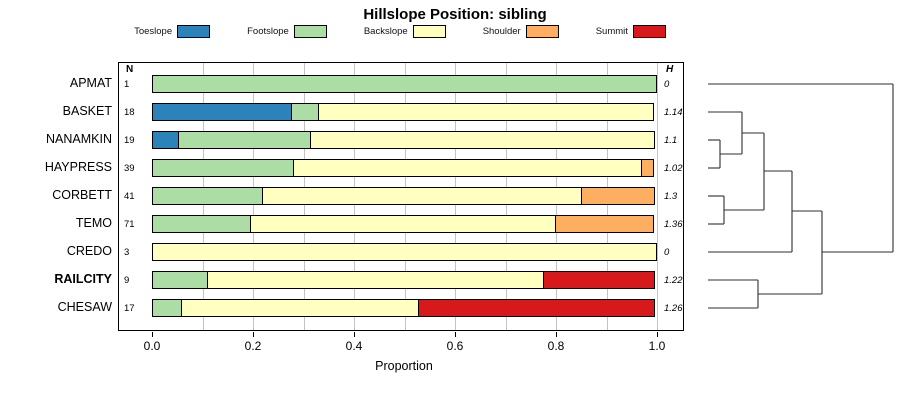 This screenshot has height=400, width=900. Describe the element at coordinates (631, 31) in the screenshot. I see `legend-item-summit: Summit` at that location.